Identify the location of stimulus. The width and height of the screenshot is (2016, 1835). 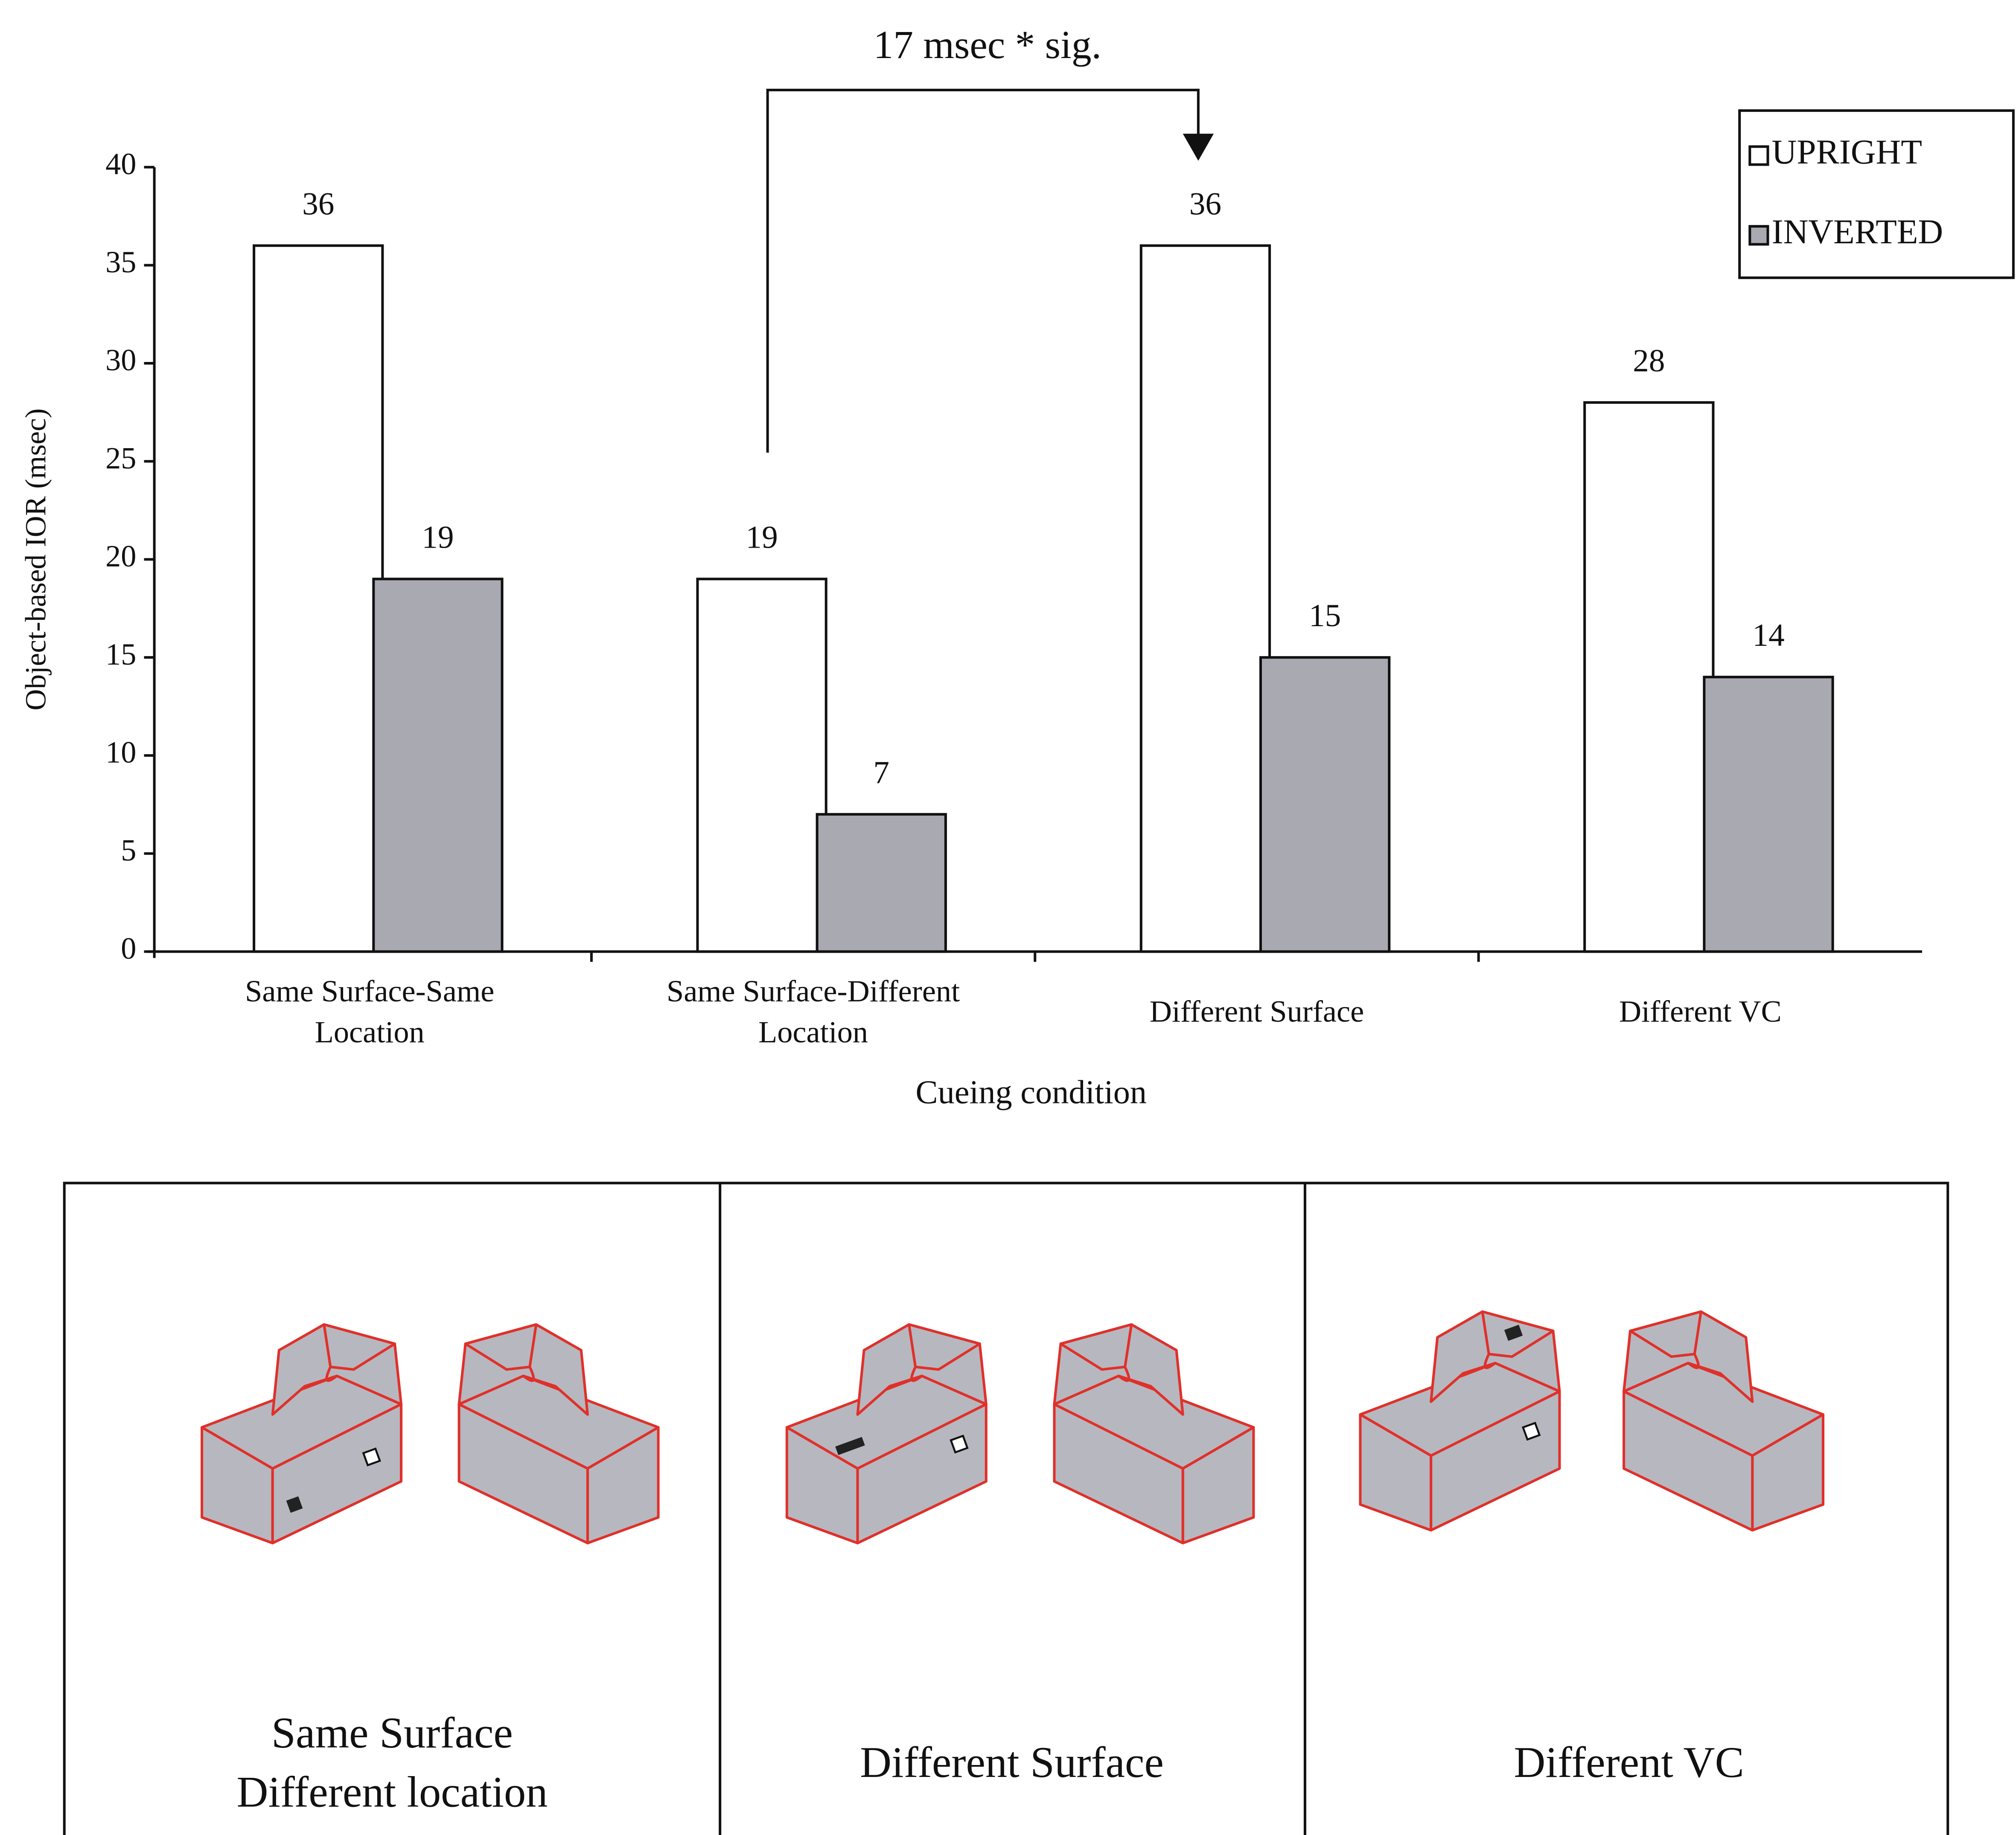
(1013, 1427).